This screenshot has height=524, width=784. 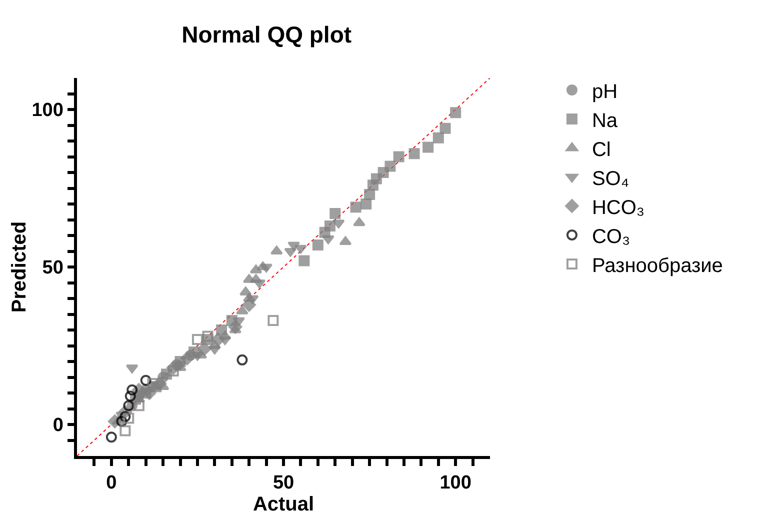 I want to click on legend-label: Na, so click(x=605, y=121).